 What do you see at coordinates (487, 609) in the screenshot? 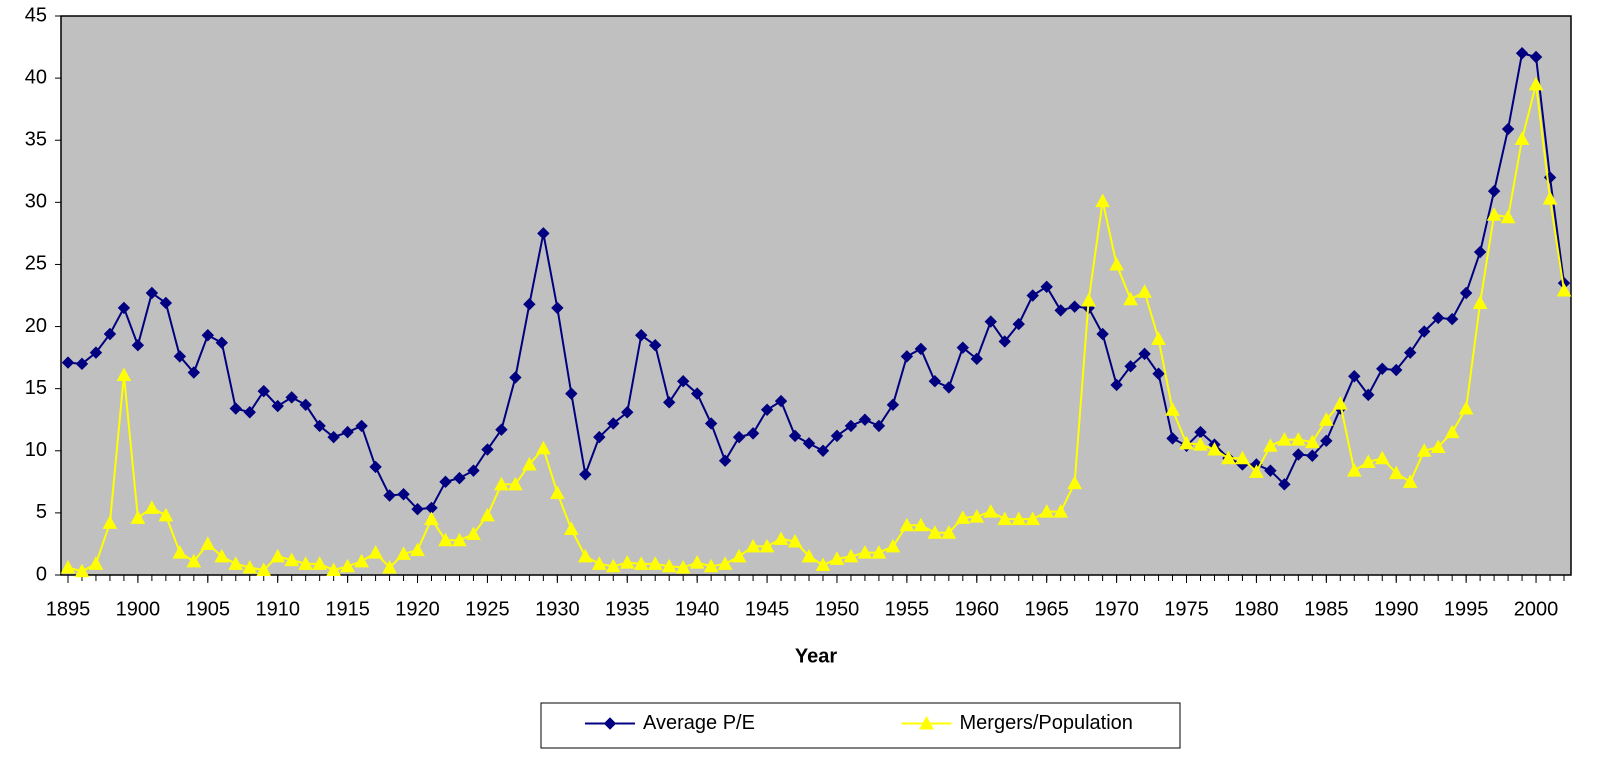
I see `x-tick-label: 1925` at bounding box center [487, 609].